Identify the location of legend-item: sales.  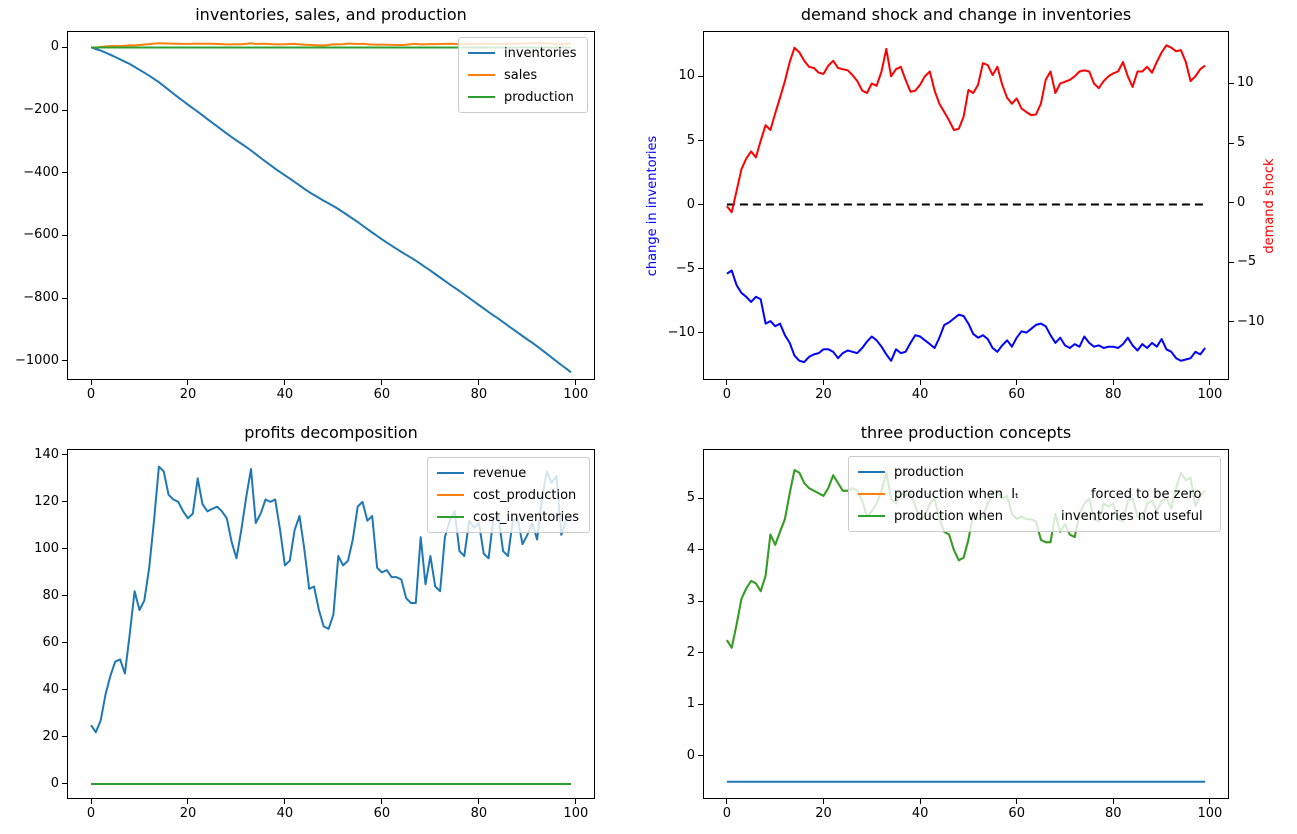
(523, 75).